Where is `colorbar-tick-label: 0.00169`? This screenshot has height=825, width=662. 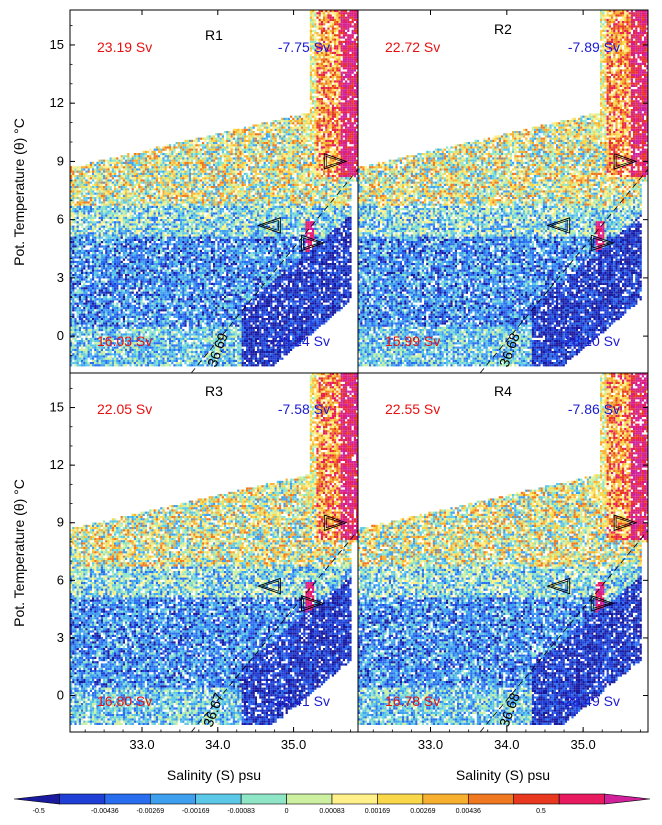
colorbar-tick-label: 0.00169 is located at coordinates (377, 811).